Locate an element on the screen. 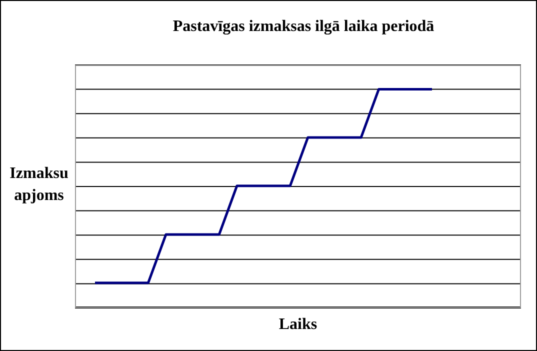 This screenshot has height=351, width=537. chart-title: Pastavīgas izmaksas ilgā laika periodā is located at coordinates (304, 27).